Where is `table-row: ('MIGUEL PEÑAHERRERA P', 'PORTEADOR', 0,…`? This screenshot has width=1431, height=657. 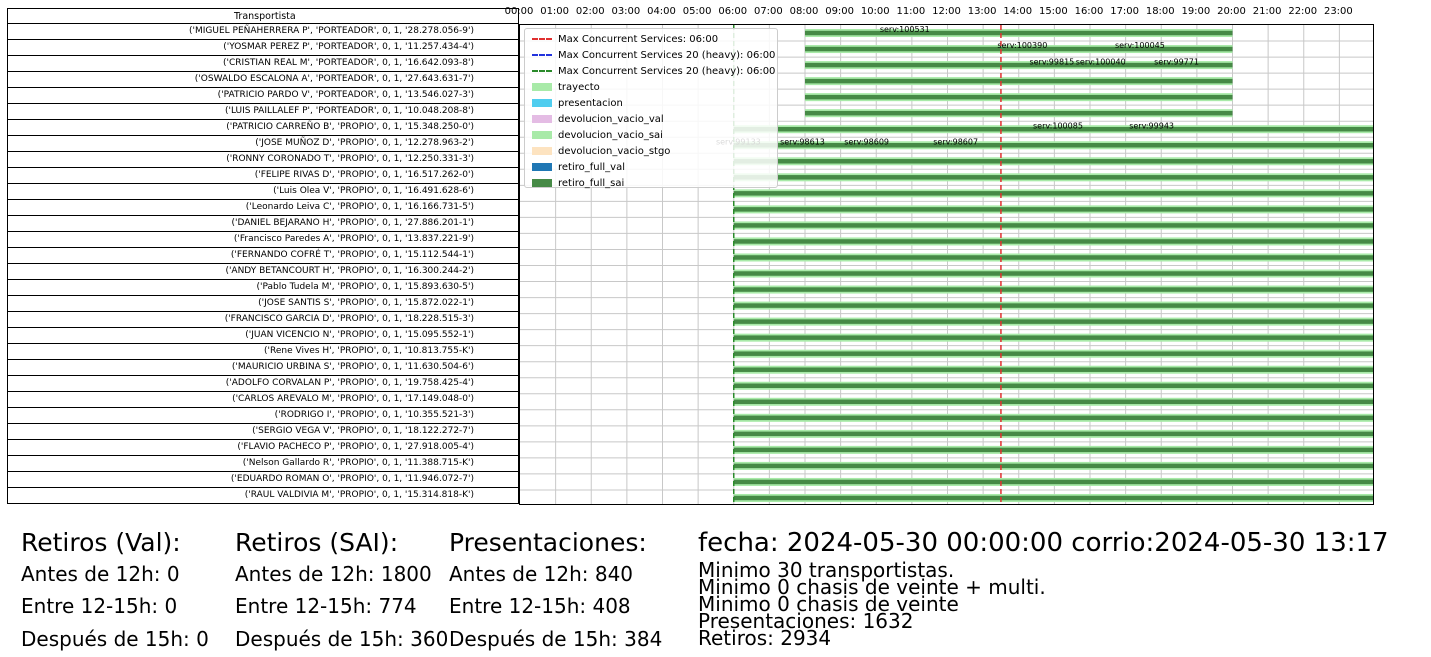
table-row: ('MIGUEL PEÑAHERRERA P', 'PORTEADOR', 0,… is located at coordinates (263, 32).